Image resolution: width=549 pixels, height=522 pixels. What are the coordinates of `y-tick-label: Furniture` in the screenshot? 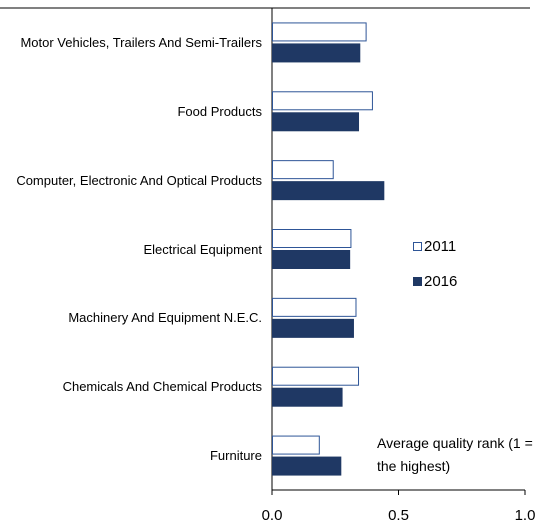 It's located at (235, 456).